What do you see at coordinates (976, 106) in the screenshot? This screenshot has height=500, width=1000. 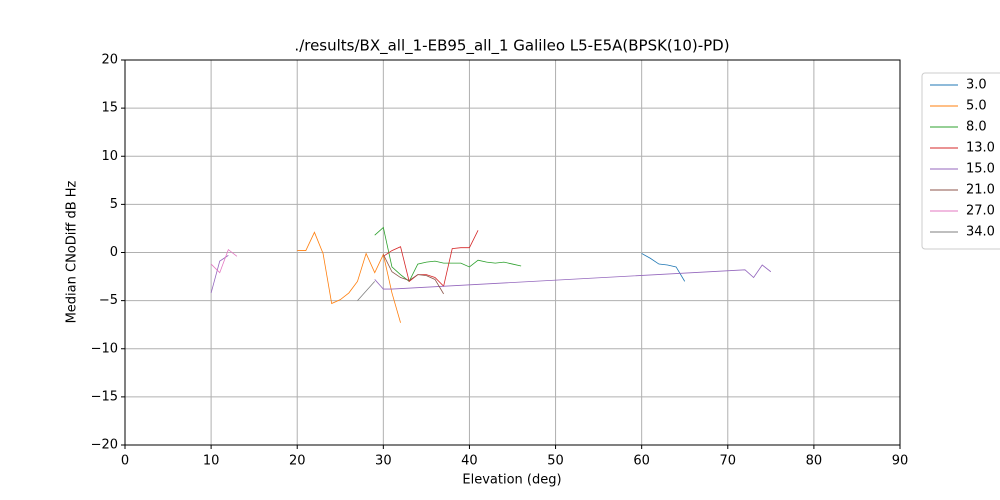 I see `legend-label: 5.0` at bounding box center [976, 106].